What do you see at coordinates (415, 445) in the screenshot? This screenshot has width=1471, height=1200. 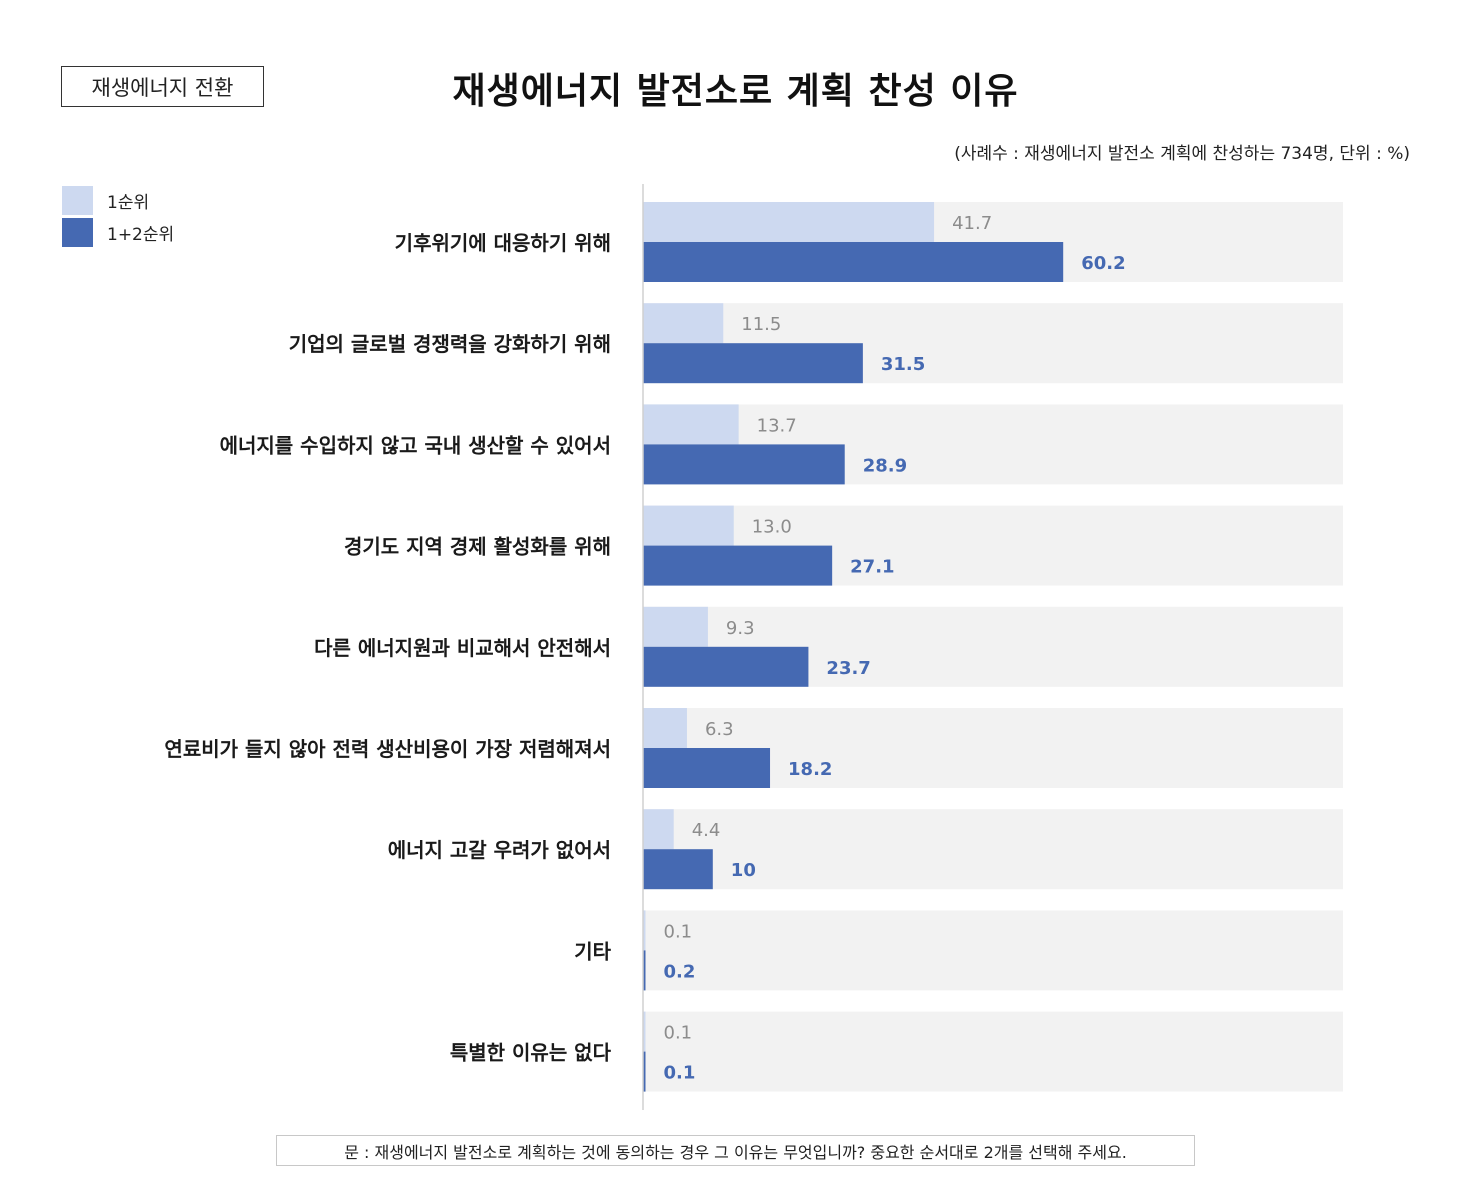 I see `category-label: 에너지를 수입하지 않고 국내 생산할 수 있어서` at bounding box center [415, 445].